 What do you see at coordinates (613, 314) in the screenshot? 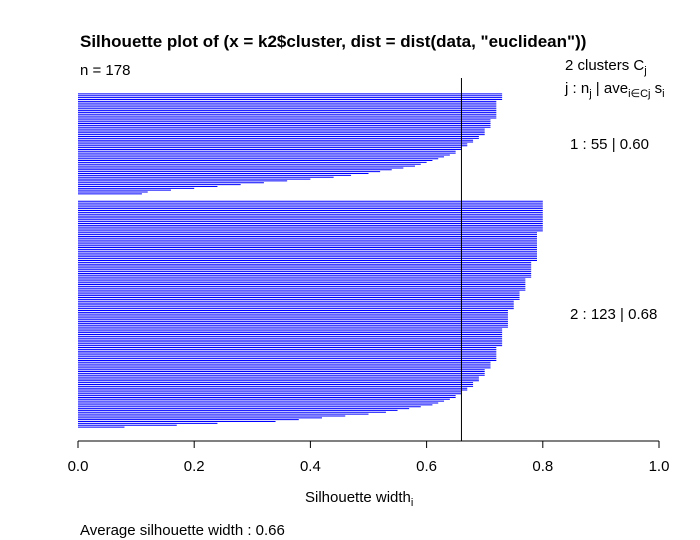
I see `cluster-label: 2 : 123 | 0.68` at bounding box center [613, 314].